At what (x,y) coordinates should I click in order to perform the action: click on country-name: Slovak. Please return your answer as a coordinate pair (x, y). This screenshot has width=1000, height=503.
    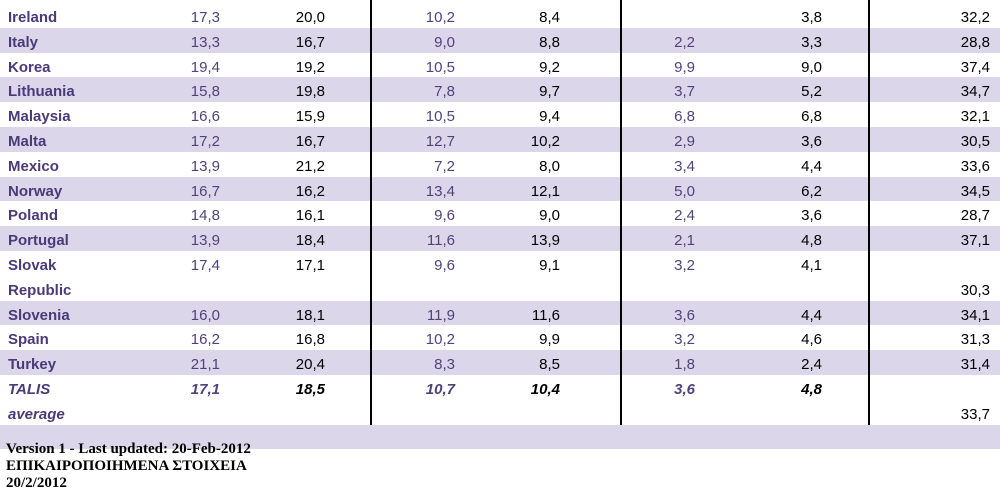
    Looking at the image, I should click on (32, 265).